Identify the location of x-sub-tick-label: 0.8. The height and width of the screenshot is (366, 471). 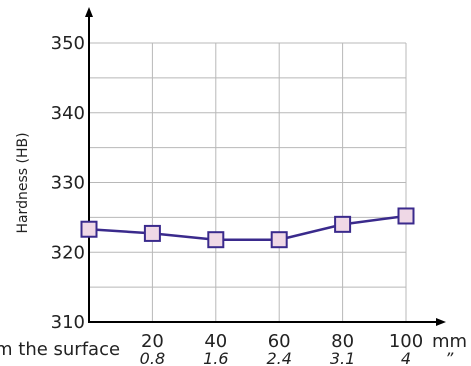
(152, 357).